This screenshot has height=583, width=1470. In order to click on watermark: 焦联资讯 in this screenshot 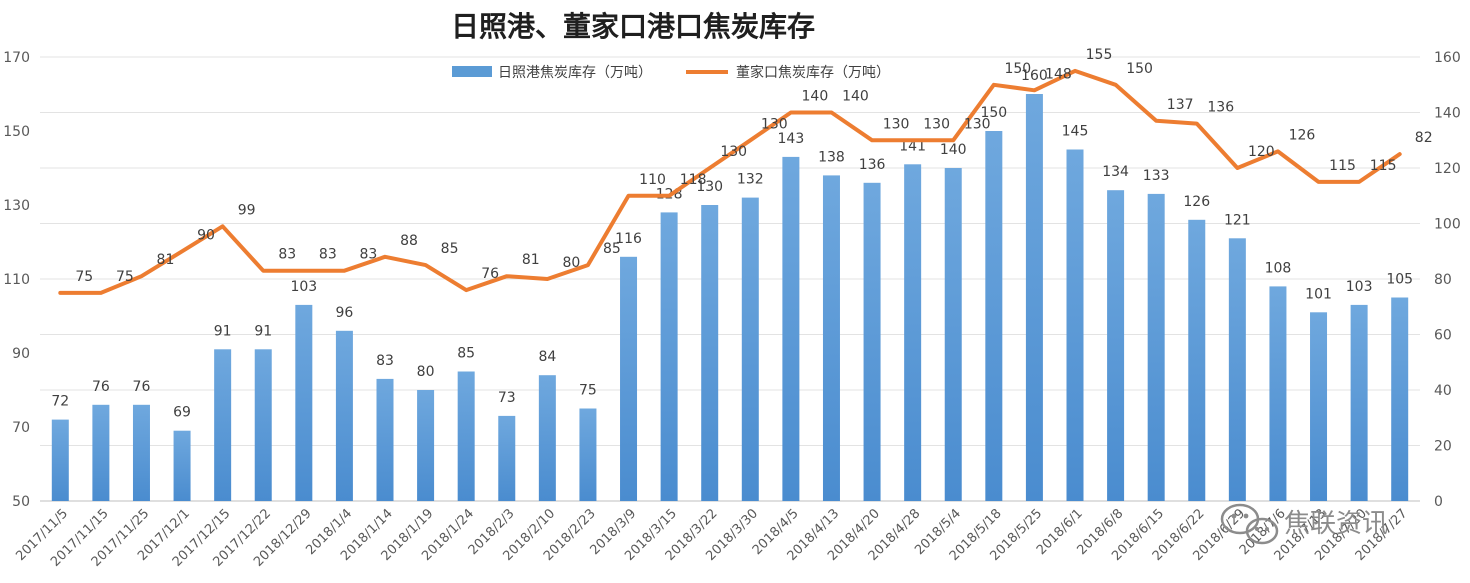, I will do `click(1304, 524)`.